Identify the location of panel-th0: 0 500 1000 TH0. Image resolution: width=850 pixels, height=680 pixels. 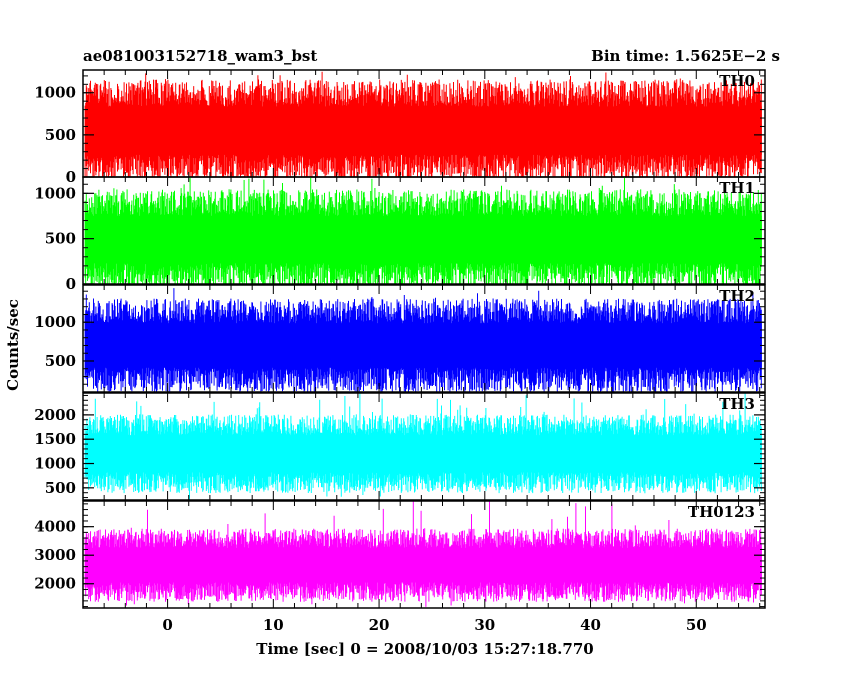
(400, 127).